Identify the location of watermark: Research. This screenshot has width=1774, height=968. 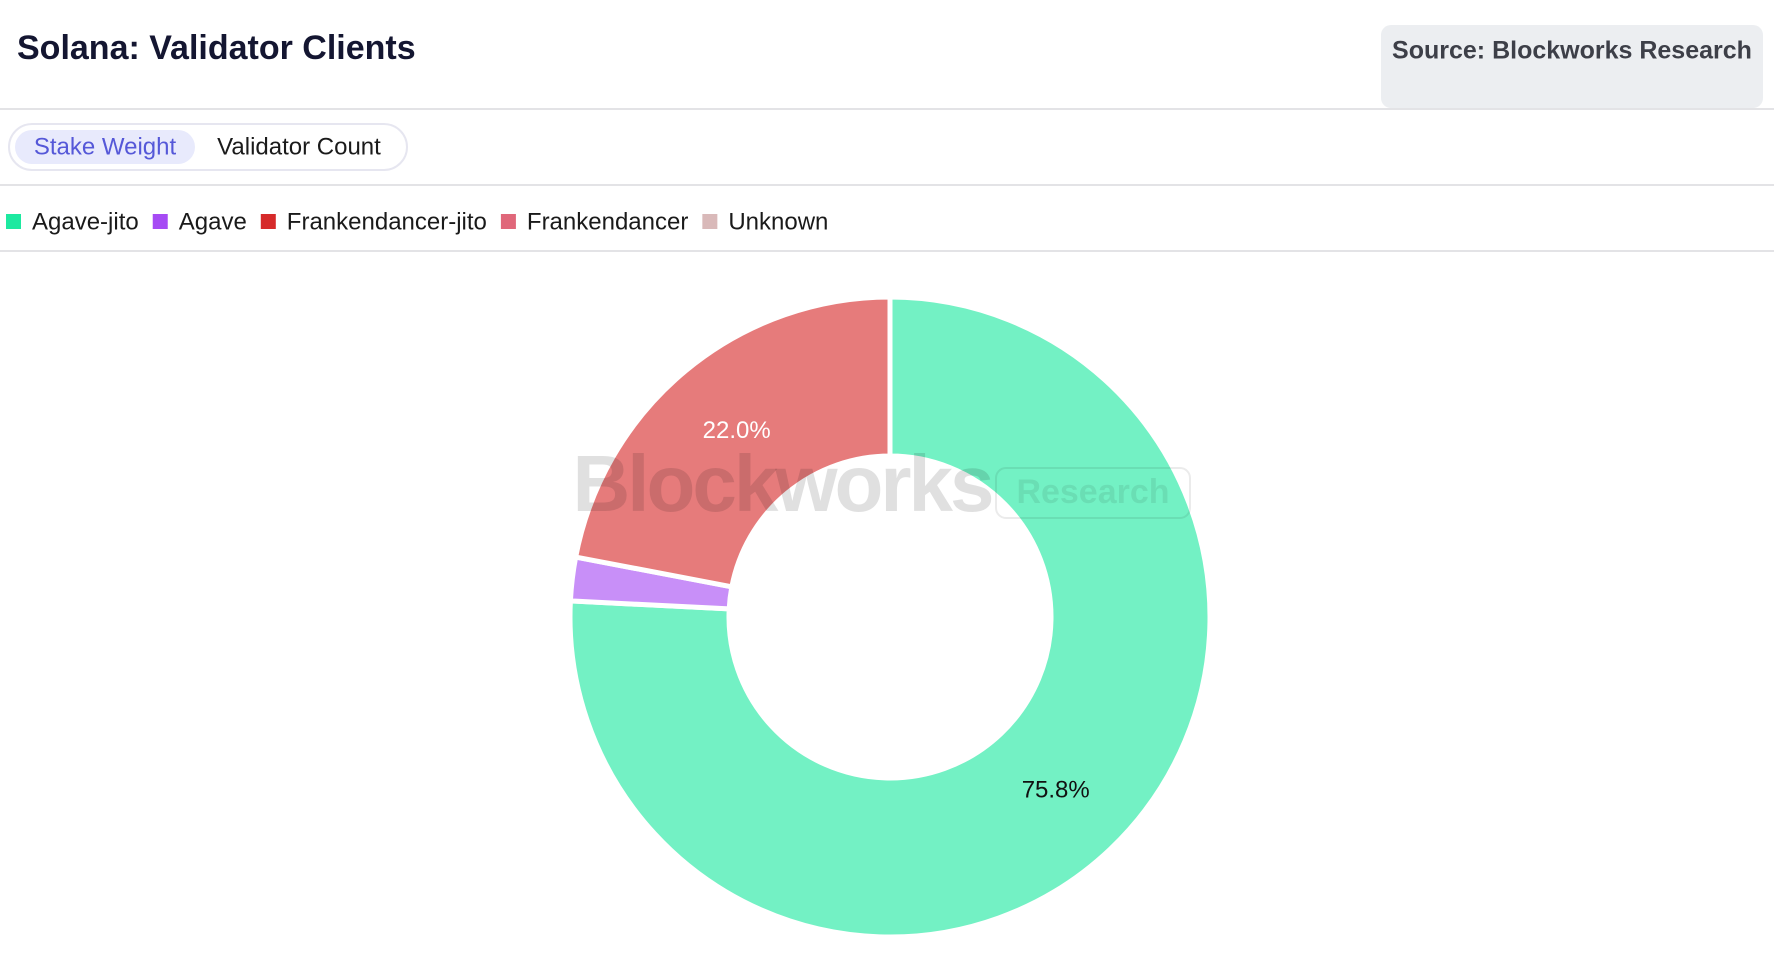
(1092, 492).